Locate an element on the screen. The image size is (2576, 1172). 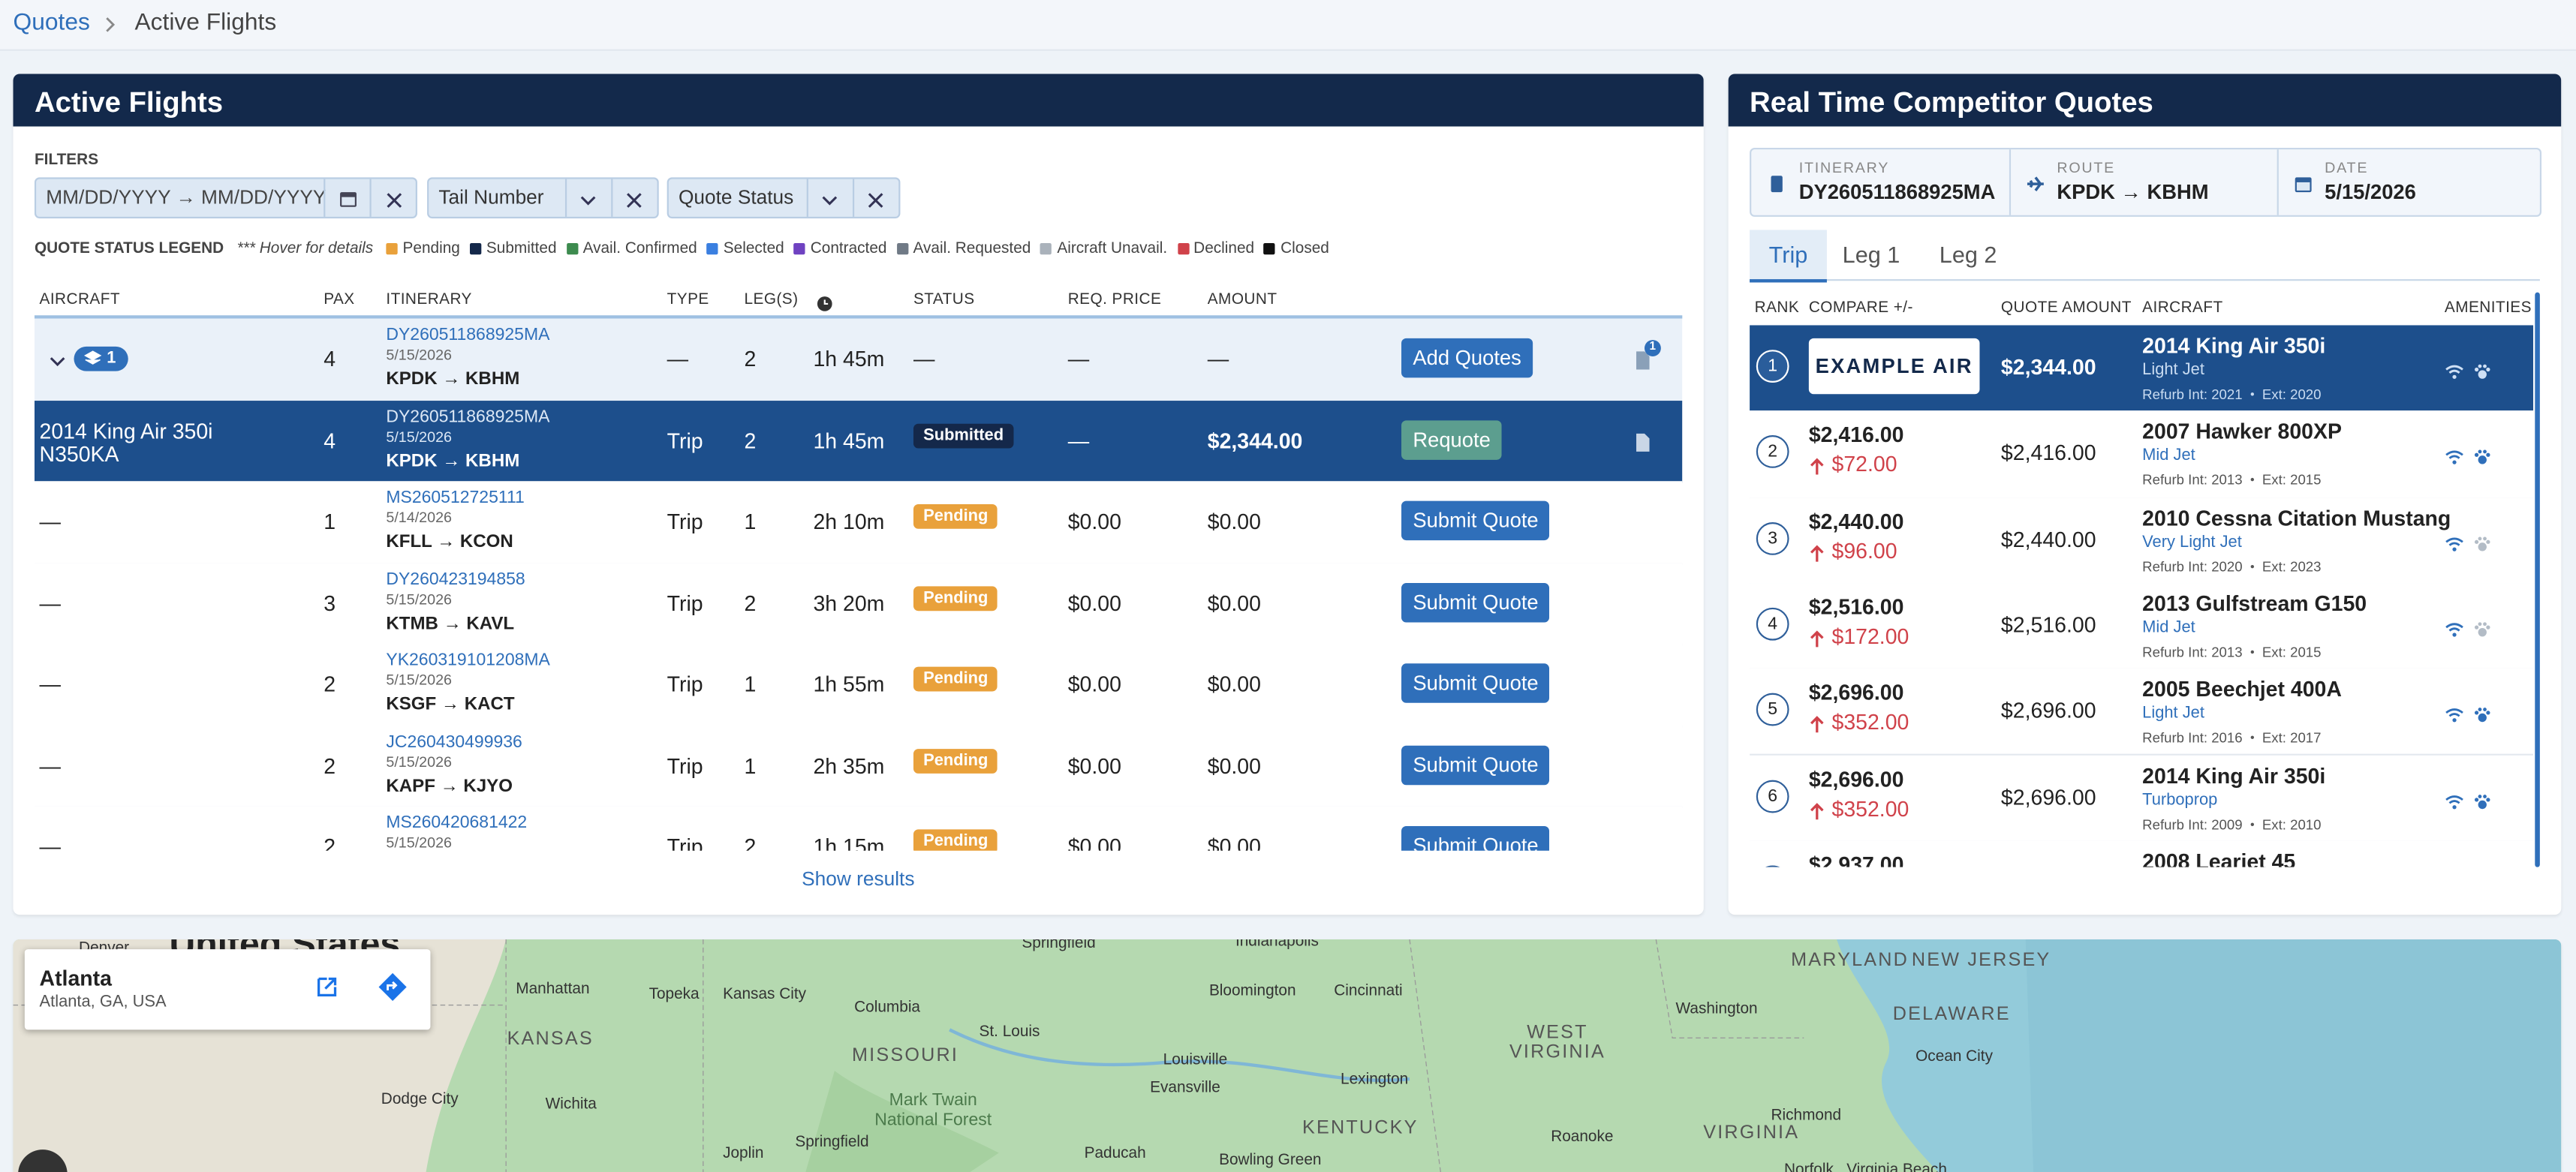
req-price: — is located at coordinates (1078, 440).